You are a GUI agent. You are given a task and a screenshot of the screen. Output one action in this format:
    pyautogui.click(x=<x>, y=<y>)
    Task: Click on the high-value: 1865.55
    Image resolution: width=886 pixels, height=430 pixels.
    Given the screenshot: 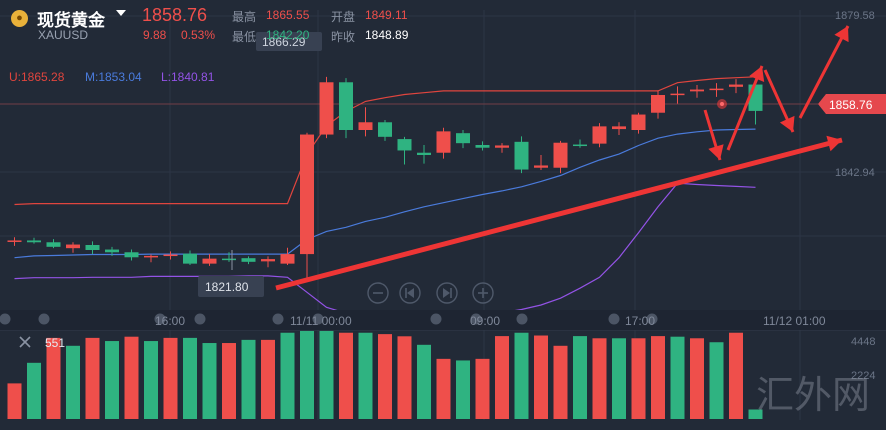 What is the action you would take?
    pyautogui.click(x=288, y=15)
    